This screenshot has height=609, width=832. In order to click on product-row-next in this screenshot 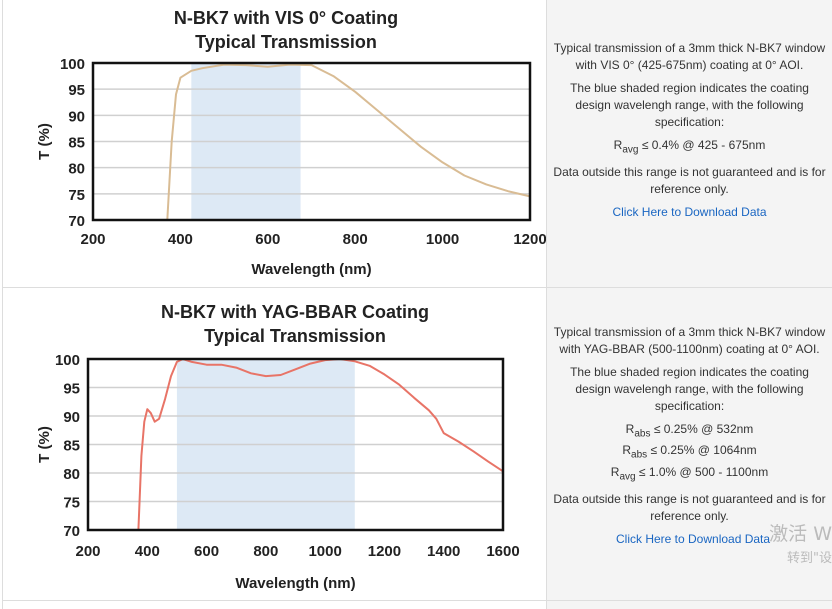, I will do `click(417, 604)`.